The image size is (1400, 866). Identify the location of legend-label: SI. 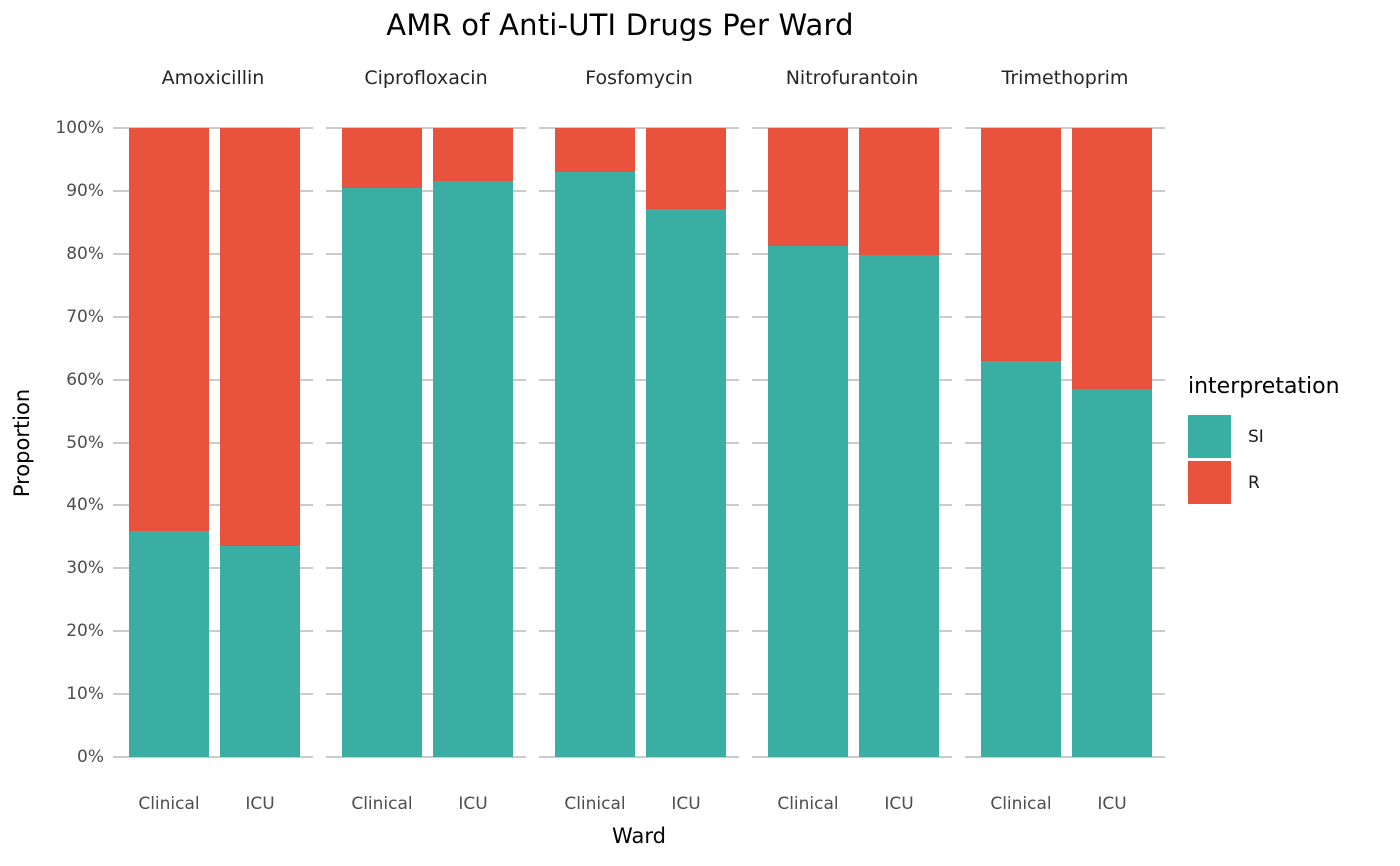
(1256, 436).